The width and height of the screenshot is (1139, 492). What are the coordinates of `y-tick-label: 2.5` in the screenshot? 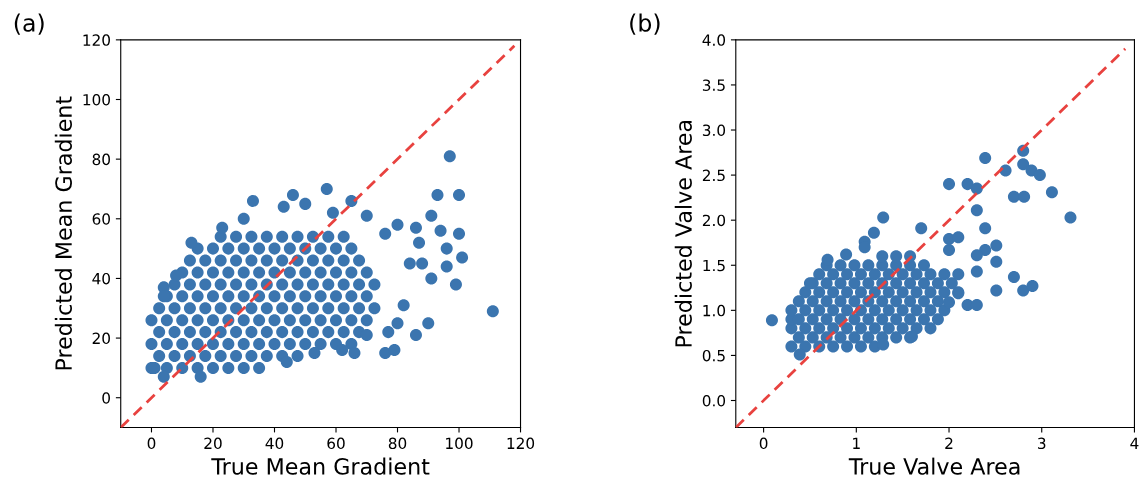 It's located at (713, 175).